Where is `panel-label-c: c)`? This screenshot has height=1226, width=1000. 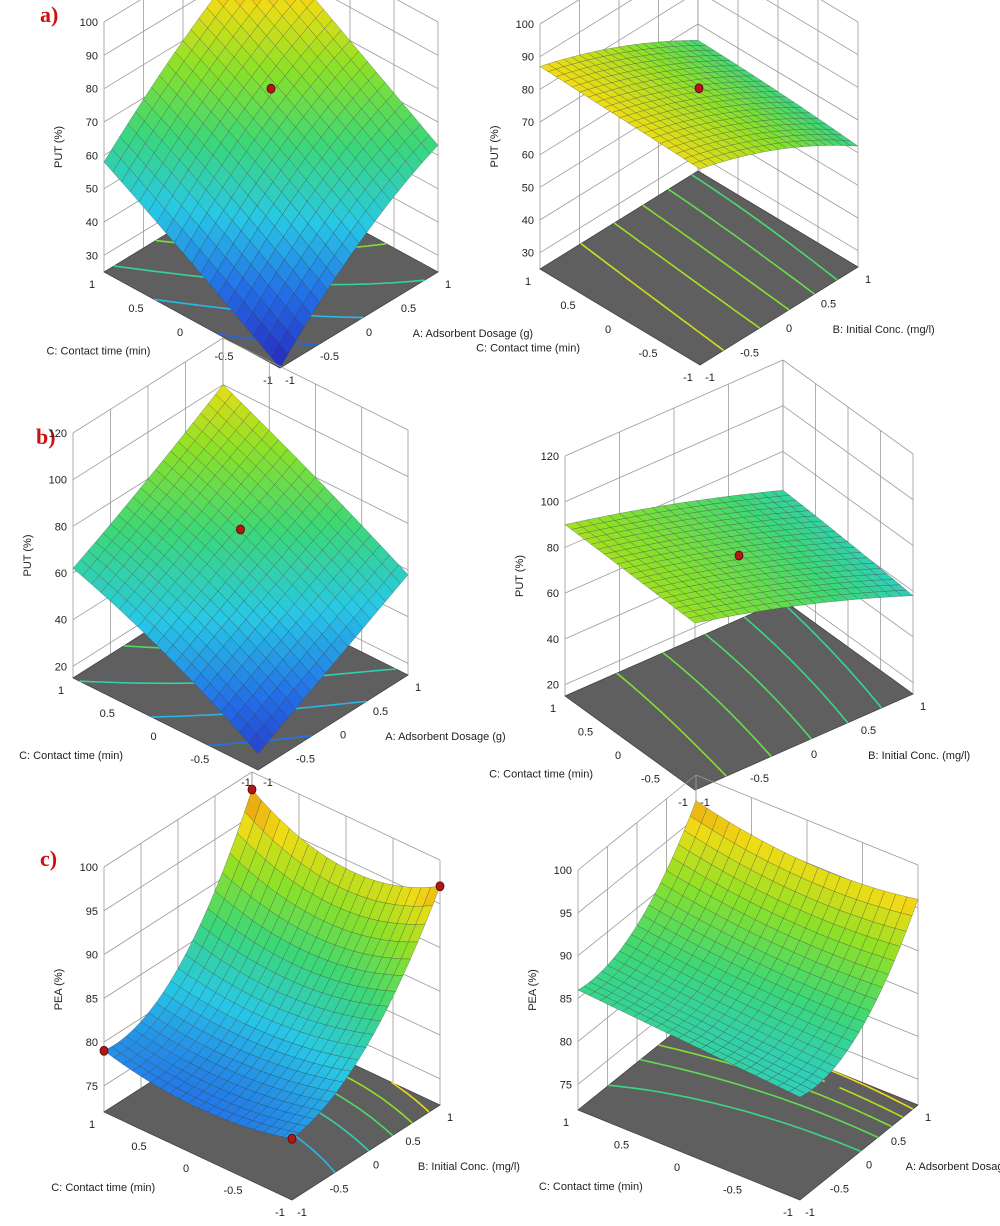
panel-label-c: c) is located at coordinates (48, 858).